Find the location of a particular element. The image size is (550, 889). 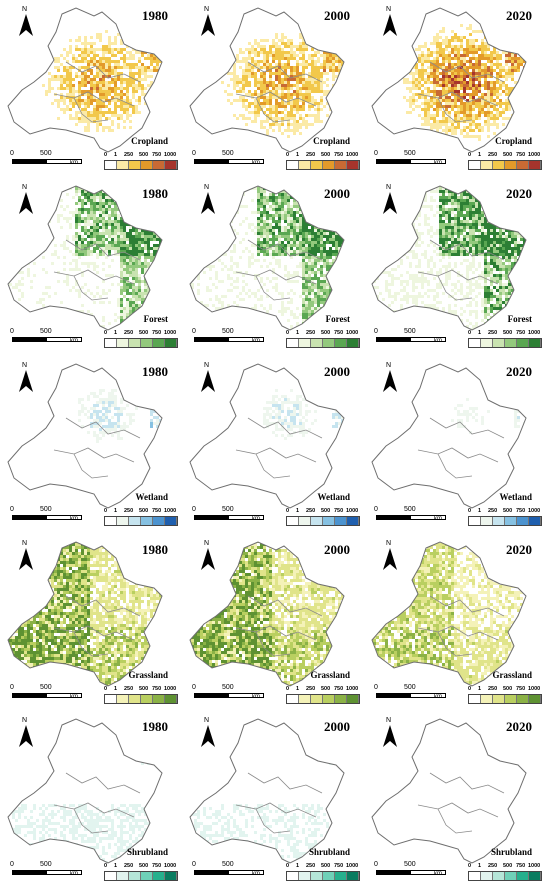

north-arrow-icon: N is located at coordinates (26, 199).